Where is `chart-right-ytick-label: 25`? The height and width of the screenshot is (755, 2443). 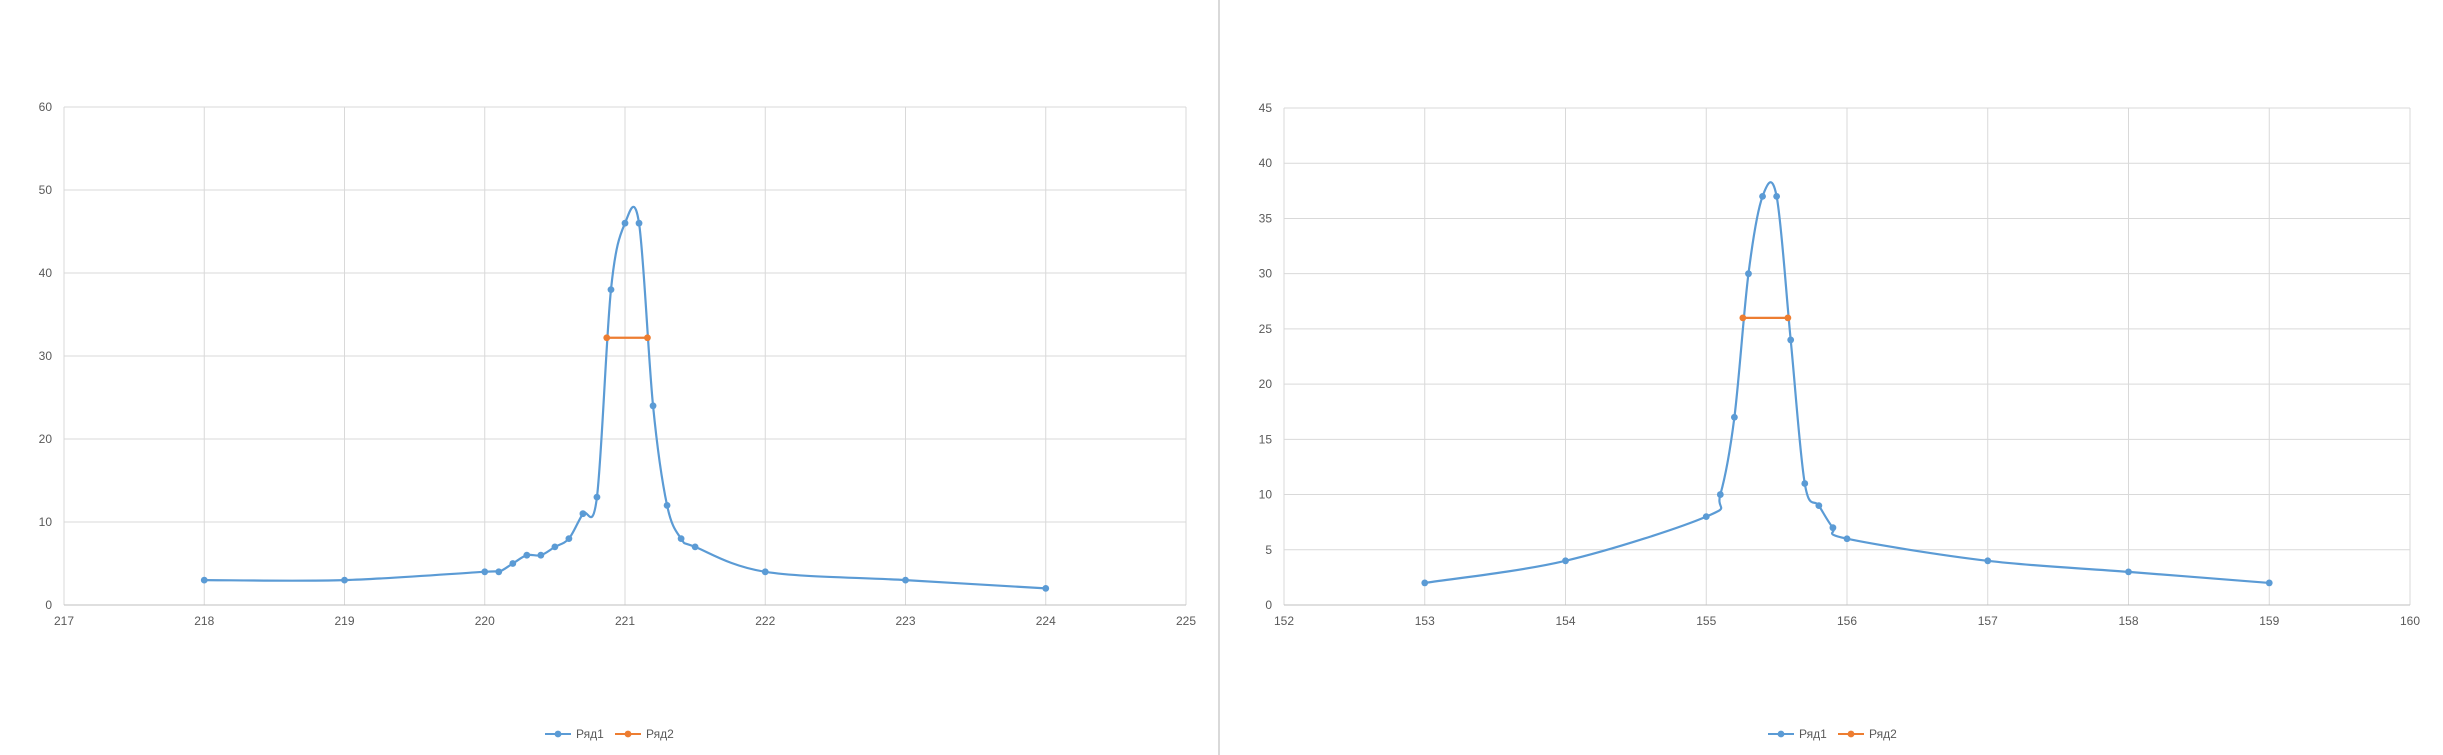
chart-right-ytick-label: 25 is located at coordinates (1266, 329).